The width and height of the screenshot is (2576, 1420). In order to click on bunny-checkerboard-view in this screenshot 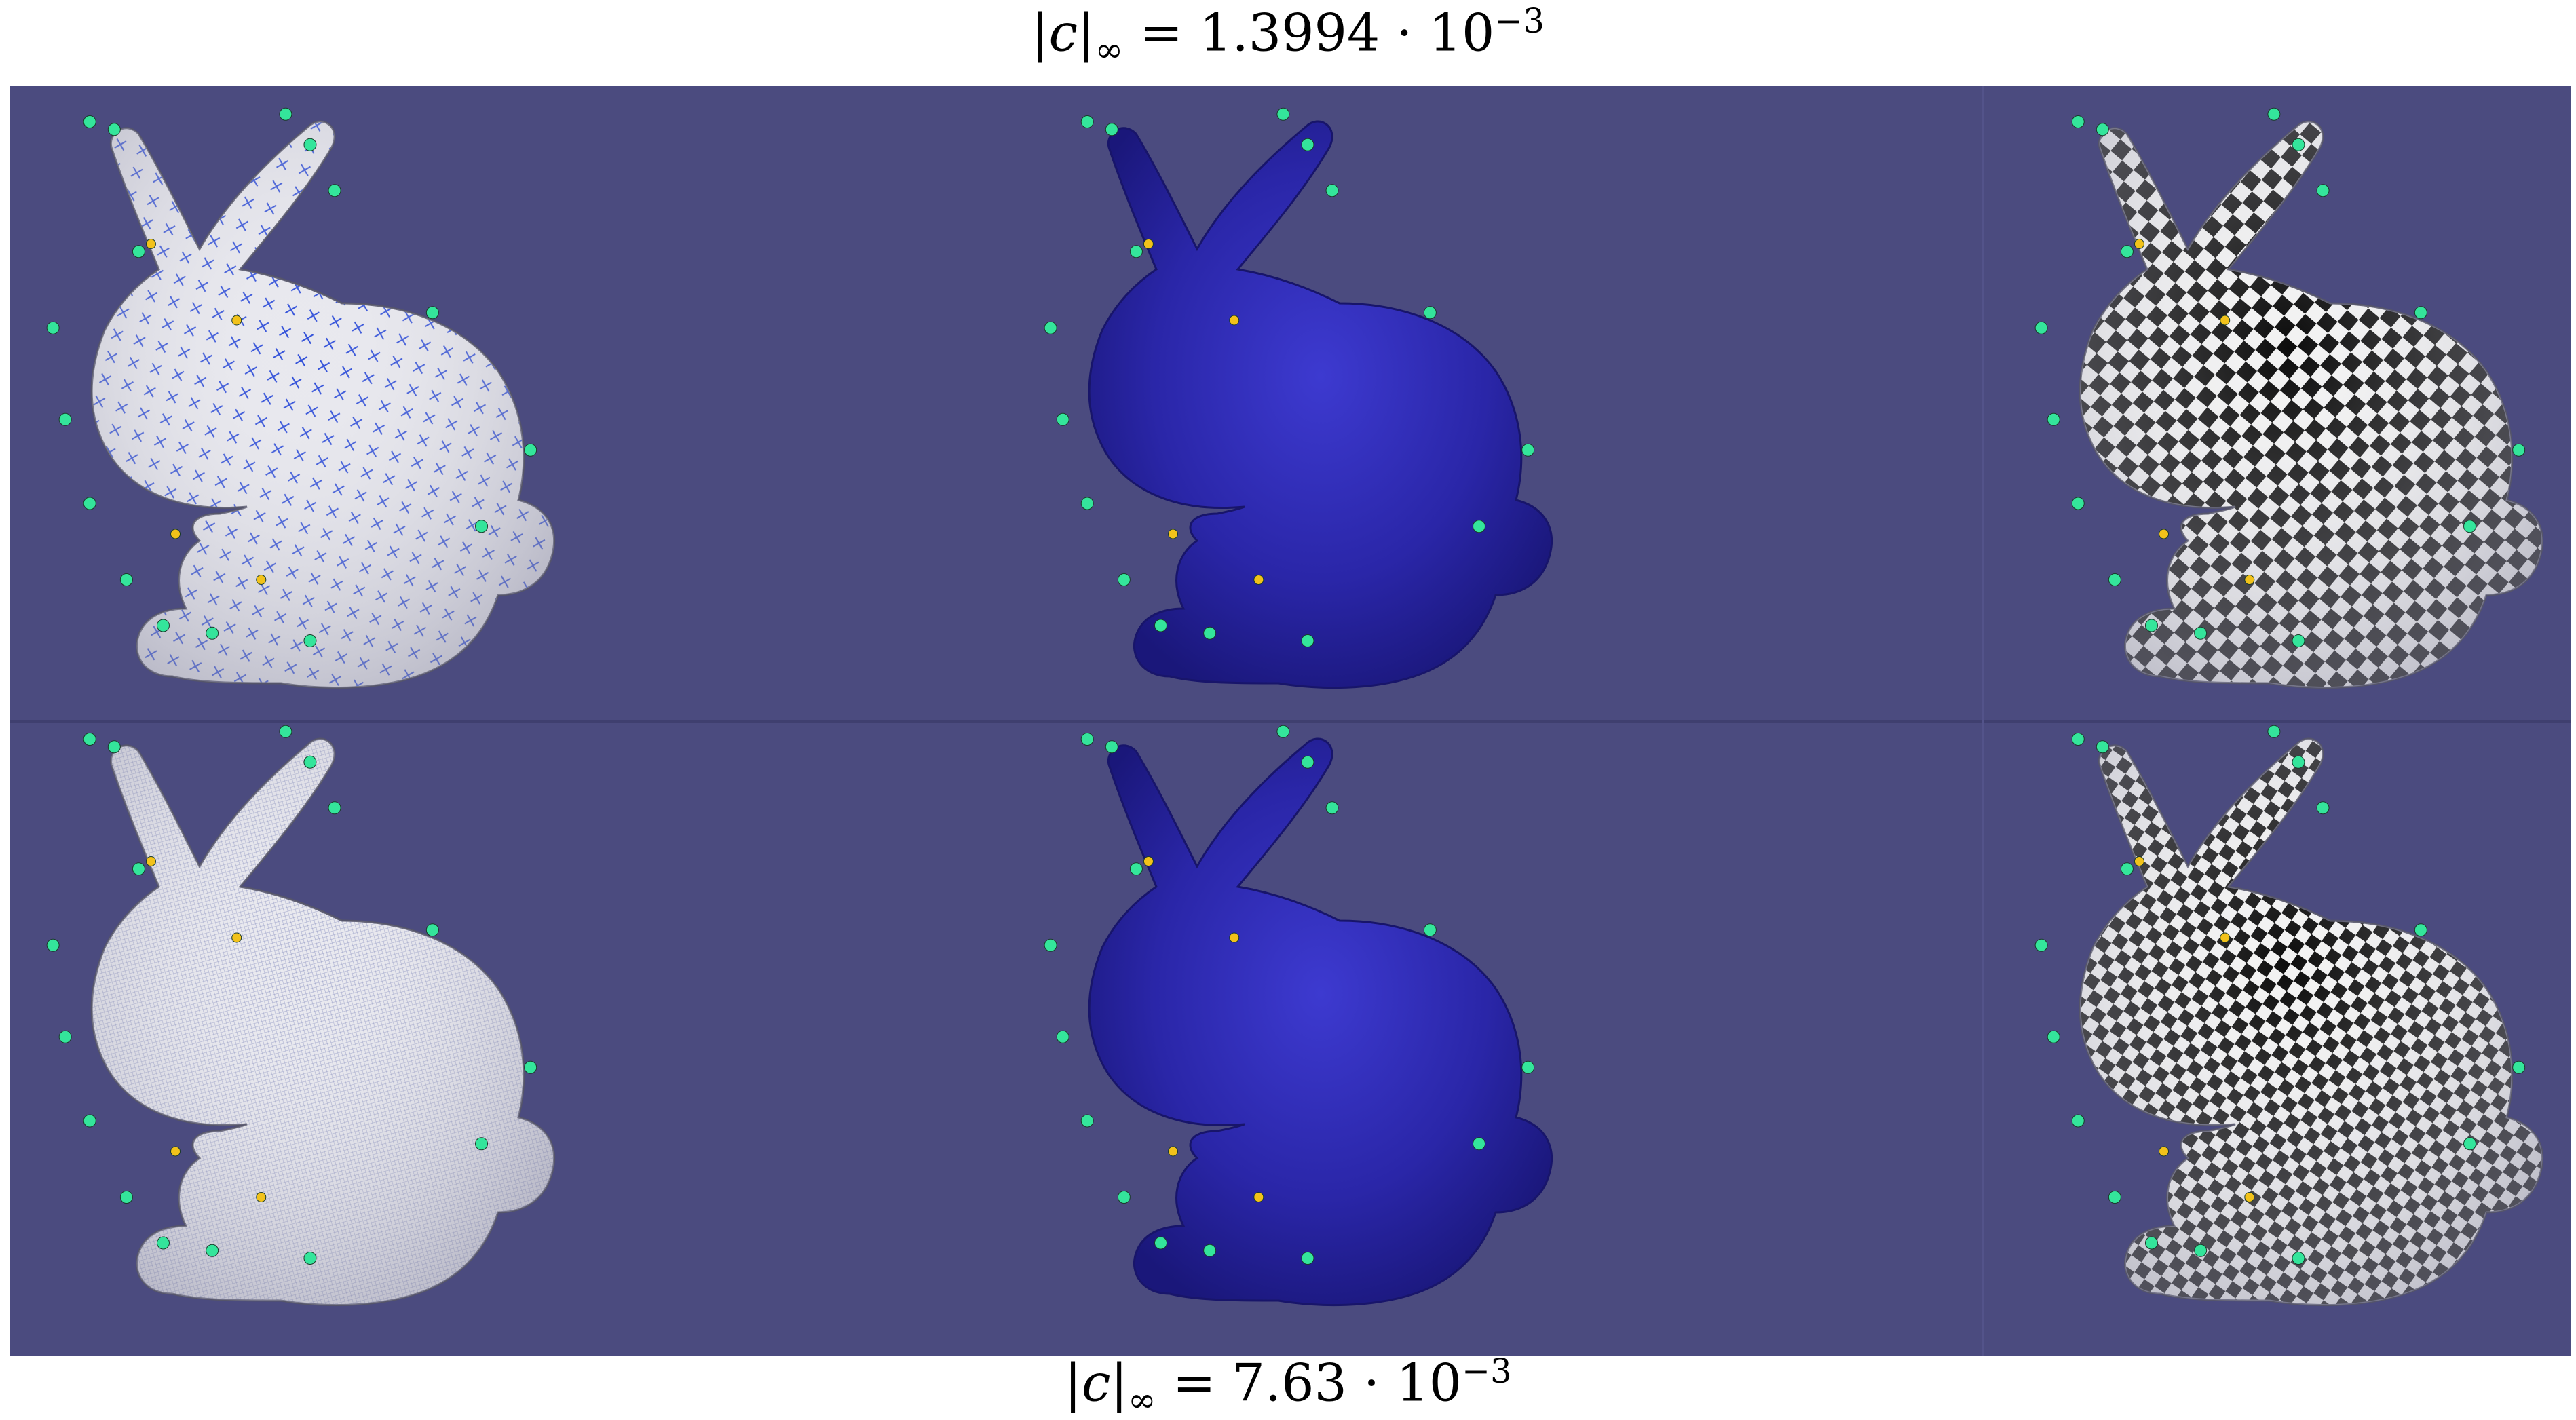, I will do `click(2289, 398)`.